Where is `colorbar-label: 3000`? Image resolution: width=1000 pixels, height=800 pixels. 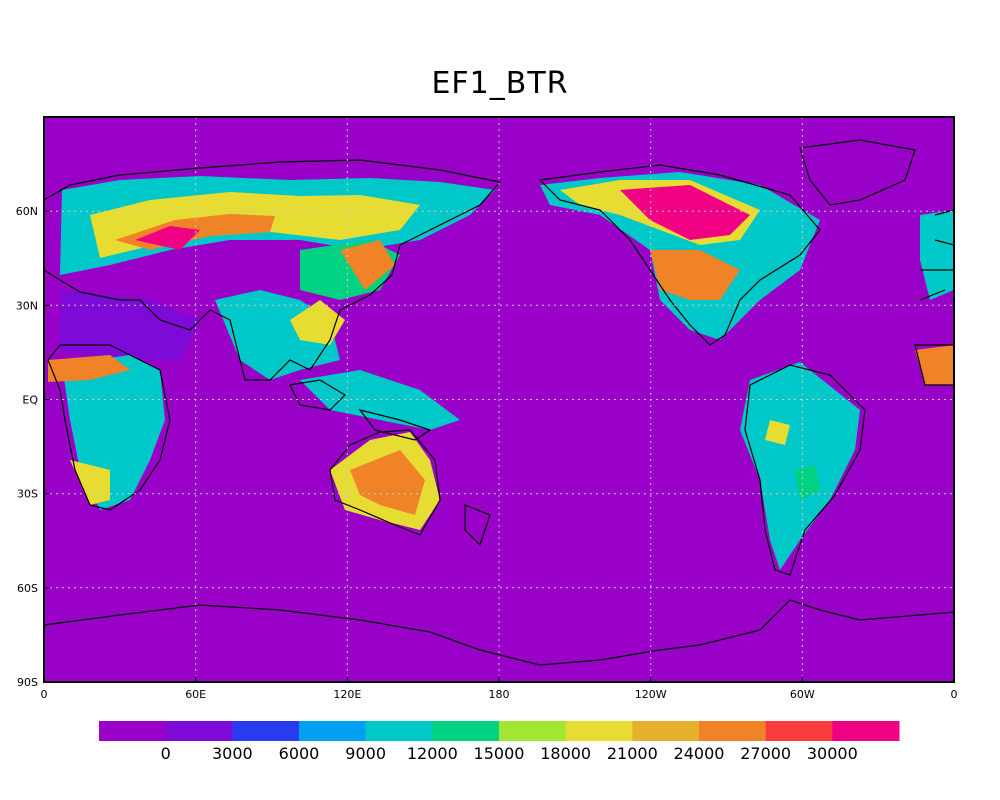 colorbar-label: 3000 is located at coordinates (232, 753).